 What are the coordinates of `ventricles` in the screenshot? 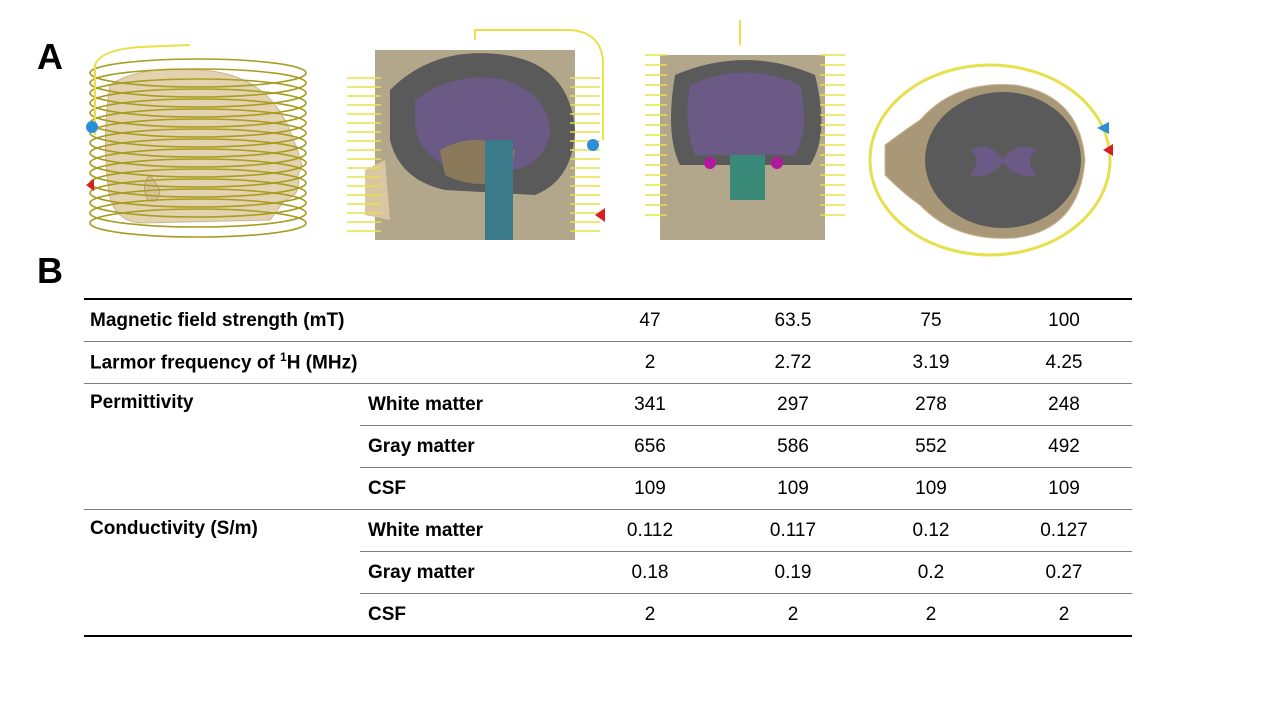 It's located at (1003, 161).